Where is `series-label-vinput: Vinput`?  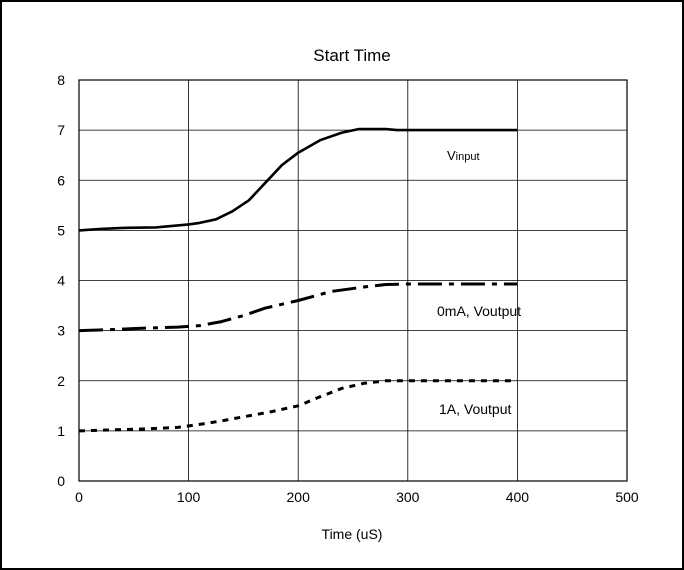
series-label-vinput: Vinput is located at coordinates (463, 155).